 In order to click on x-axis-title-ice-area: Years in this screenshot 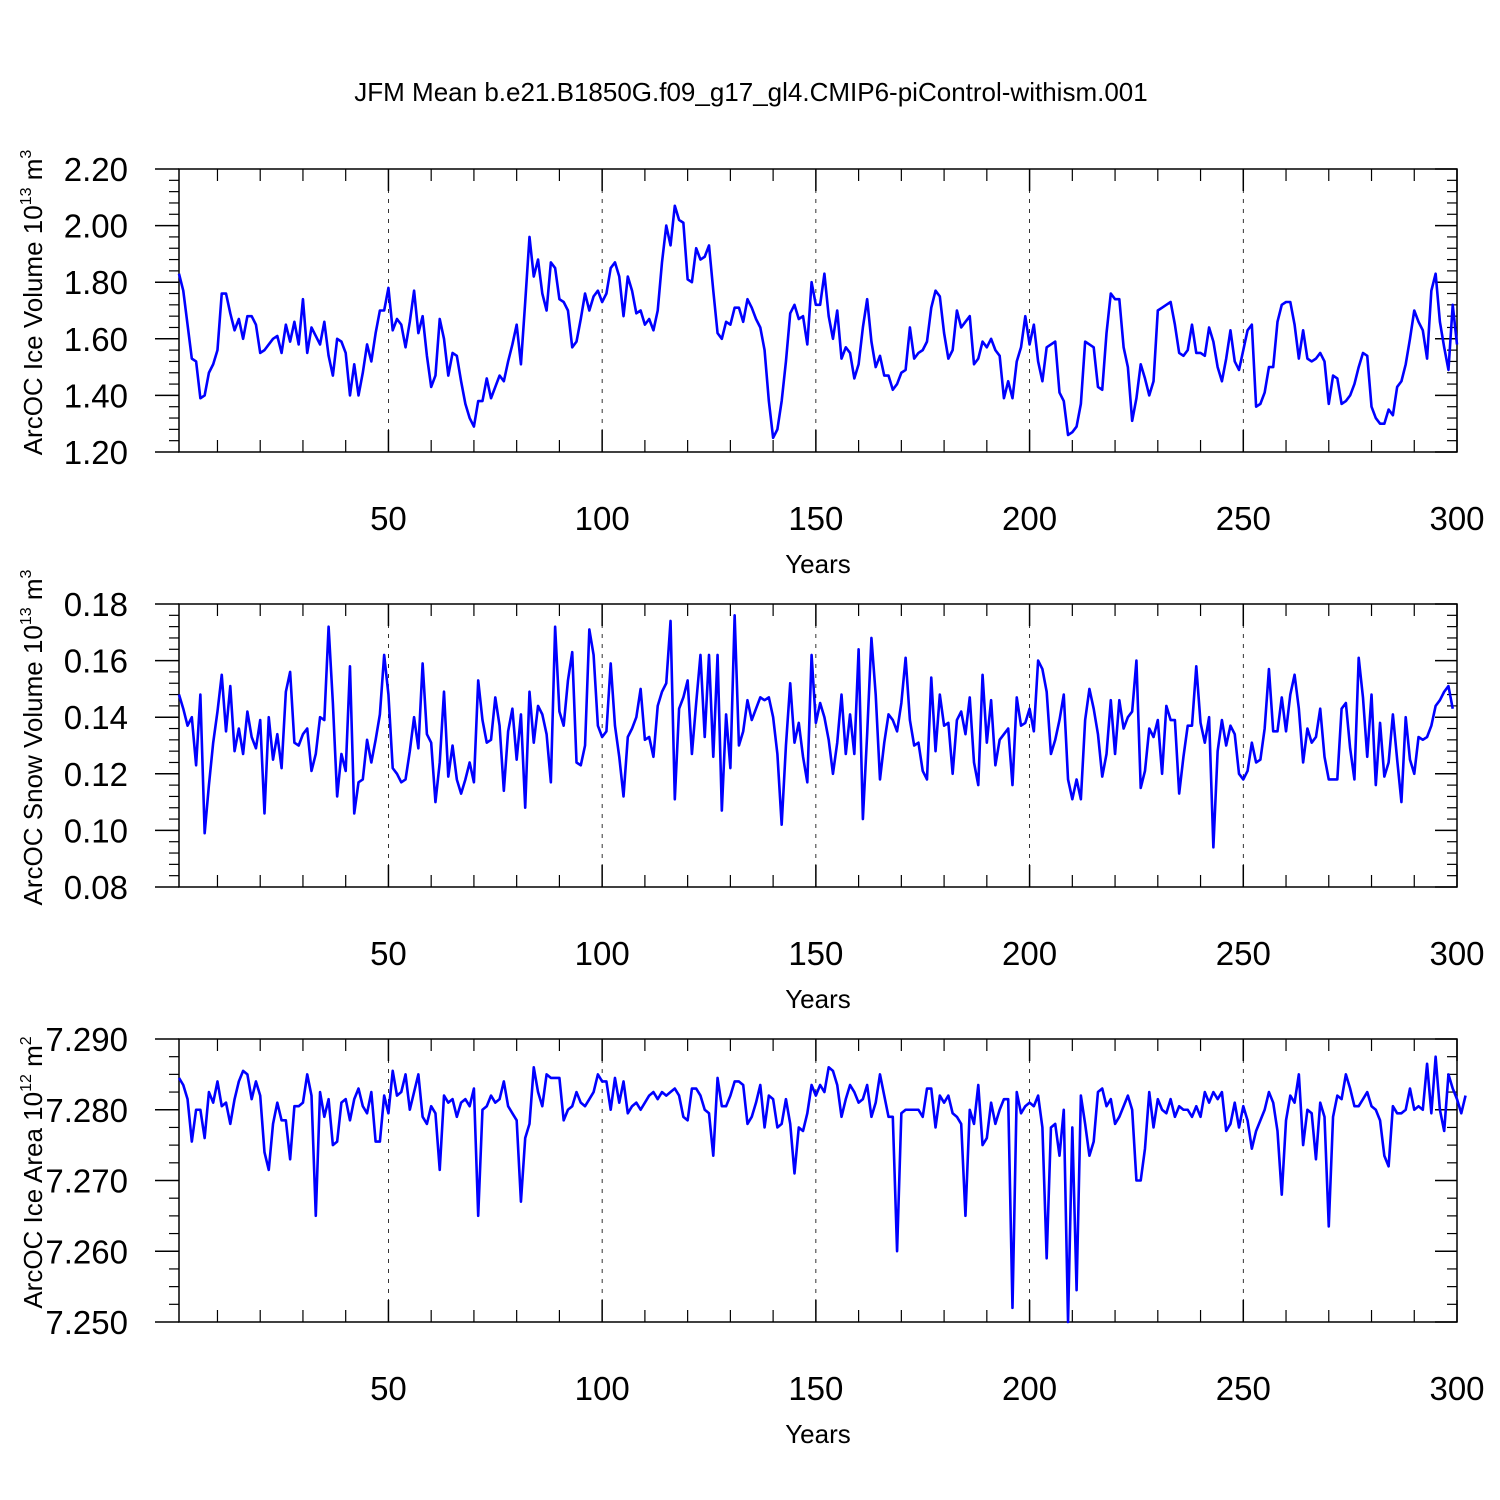, I will do `click(818, 1434)`.